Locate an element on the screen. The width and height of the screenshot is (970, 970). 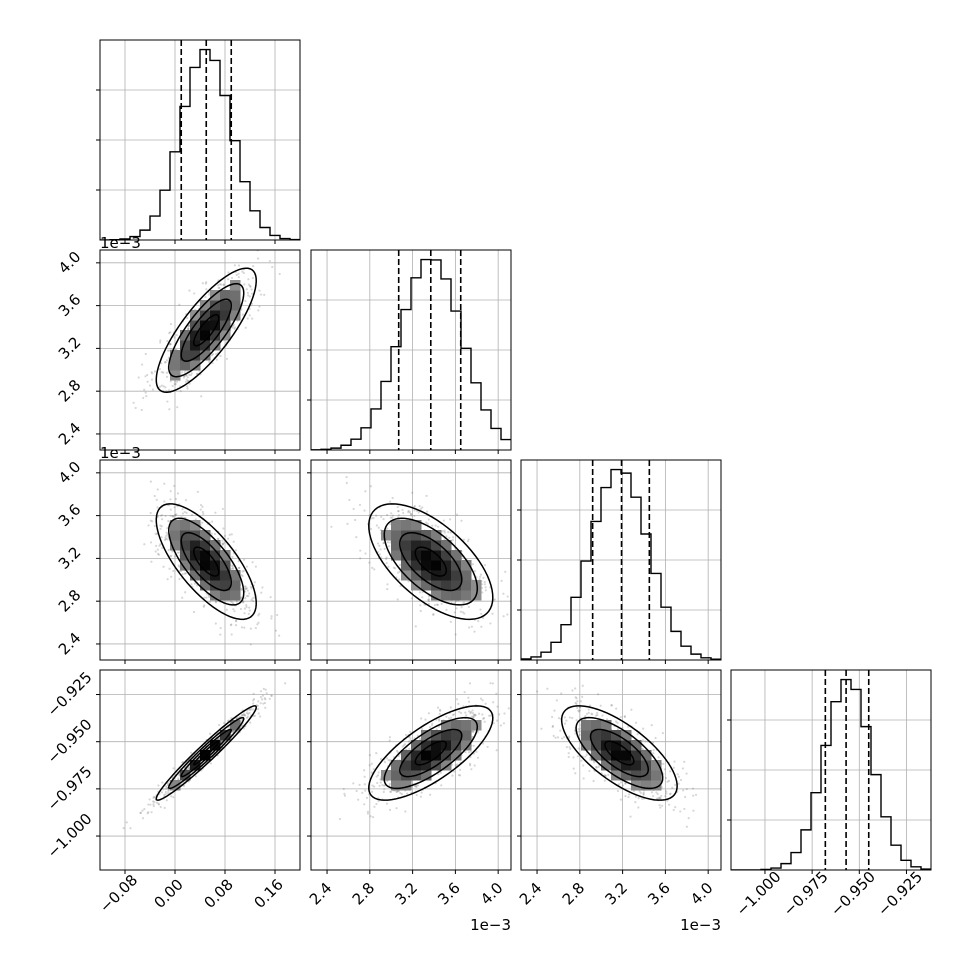
y-tick-label: 2.4 is located at coordinates (70, 644).